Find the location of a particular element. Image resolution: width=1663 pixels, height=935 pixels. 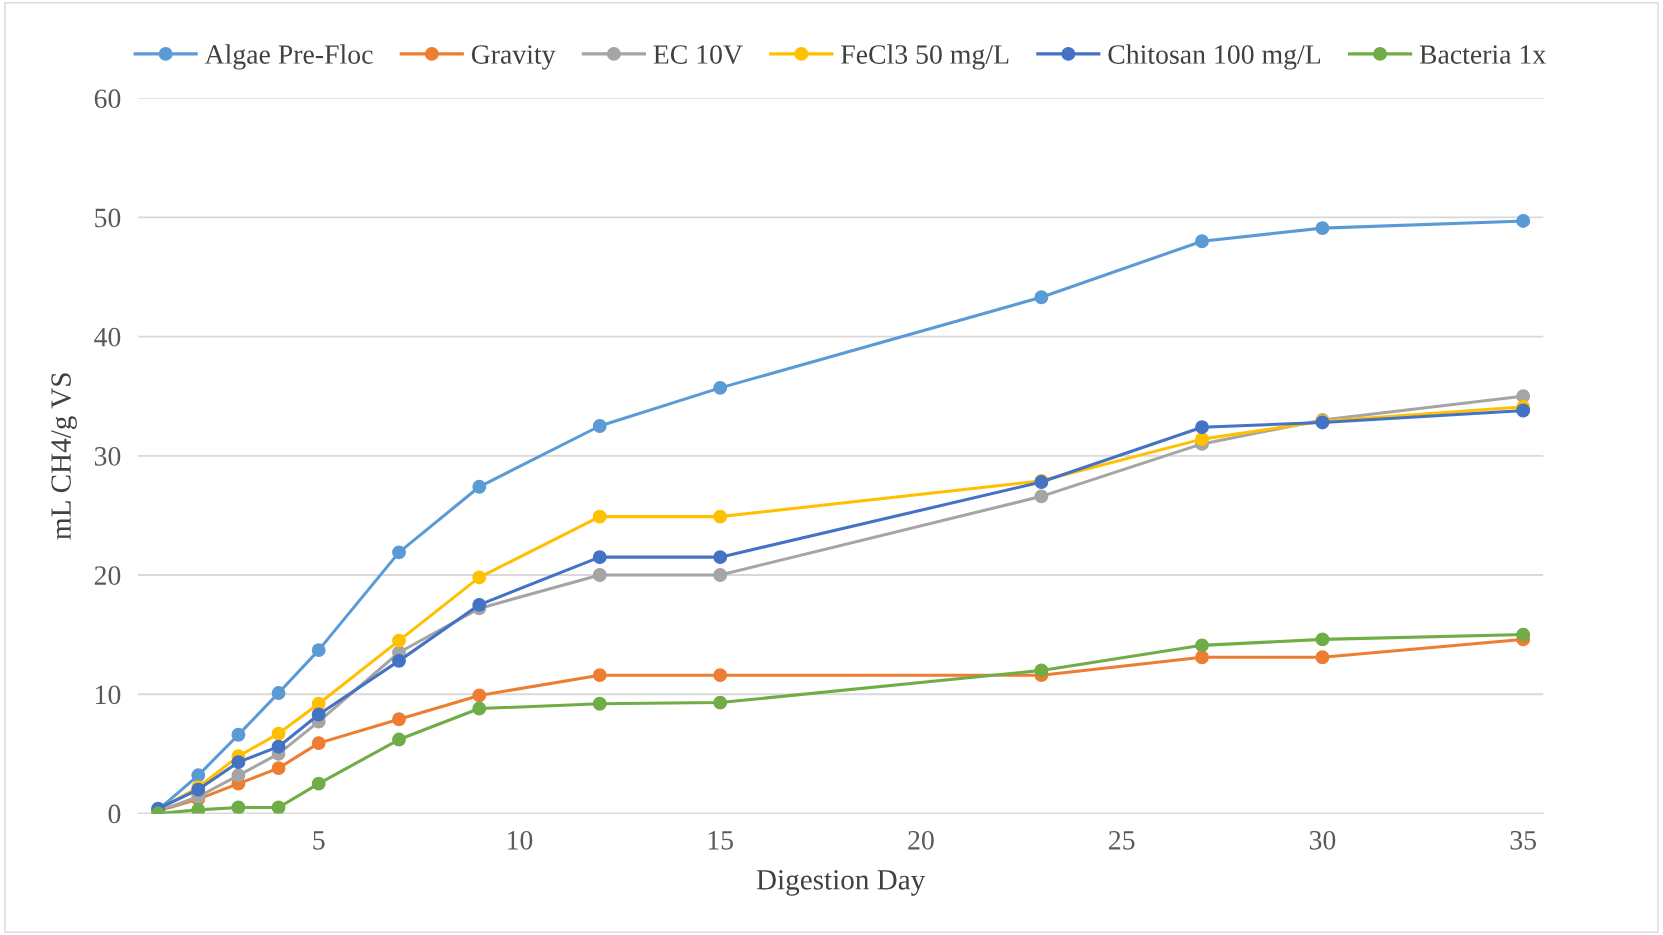

y-tick-label: 50 is located at coordinates (108, 218).